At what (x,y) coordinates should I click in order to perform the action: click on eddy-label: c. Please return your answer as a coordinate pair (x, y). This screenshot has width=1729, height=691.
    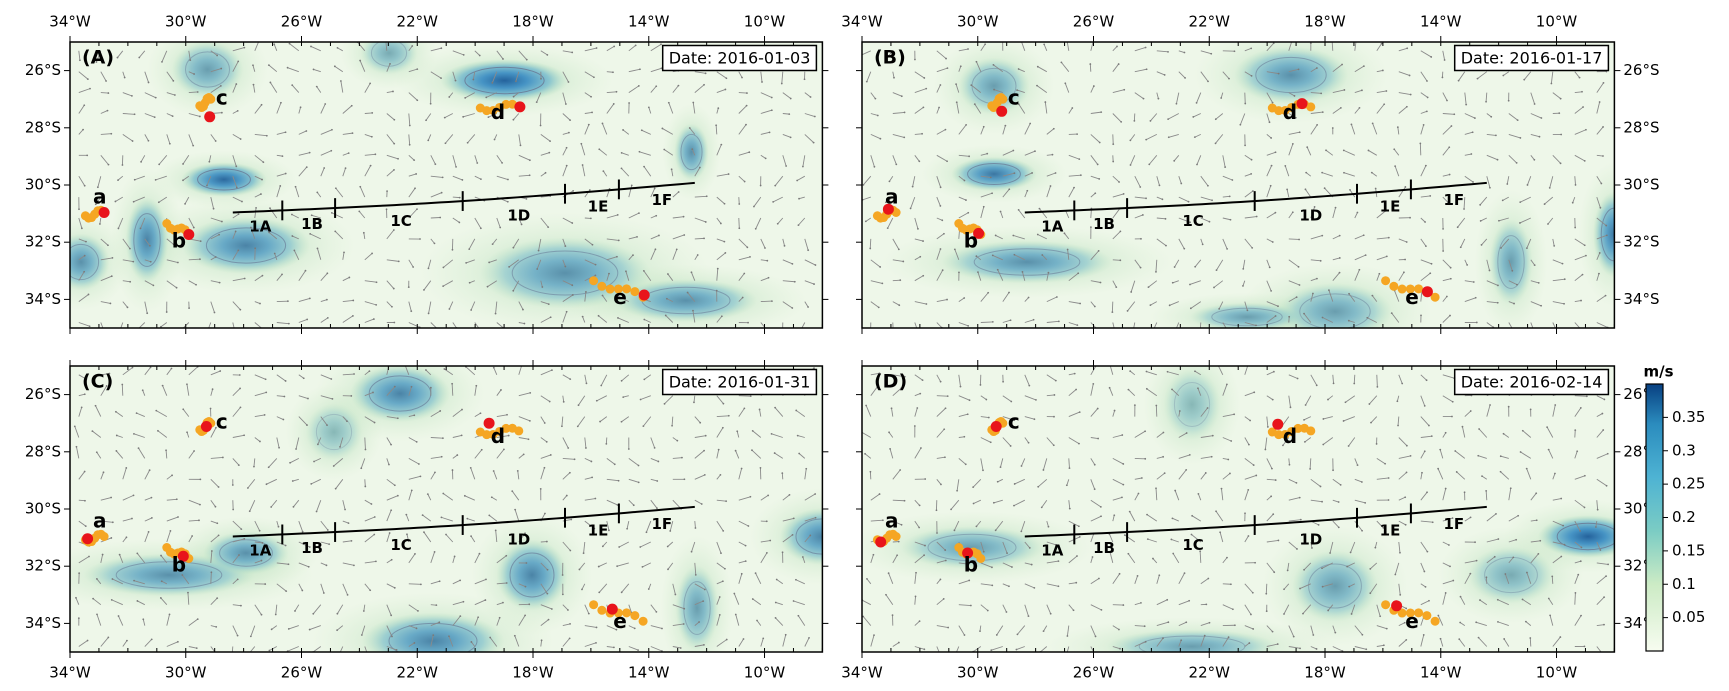
    Looking at the image, I should click on (1014, 422).